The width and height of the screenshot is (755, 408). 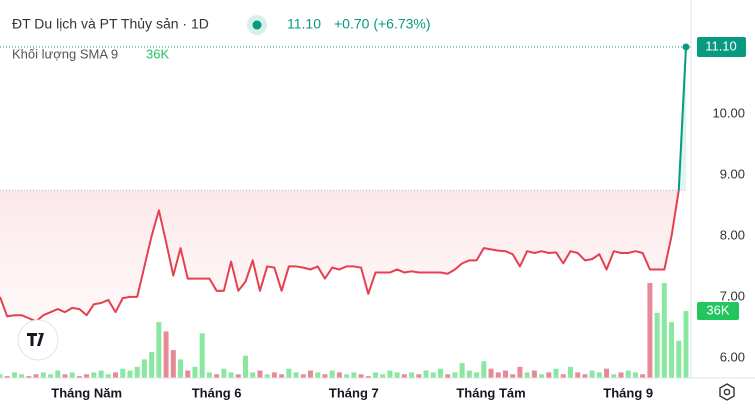 What do you see at coordinates (304, 24) in the screenshot?
I see `last-price: 11.10` at bounding box center [304, 24].